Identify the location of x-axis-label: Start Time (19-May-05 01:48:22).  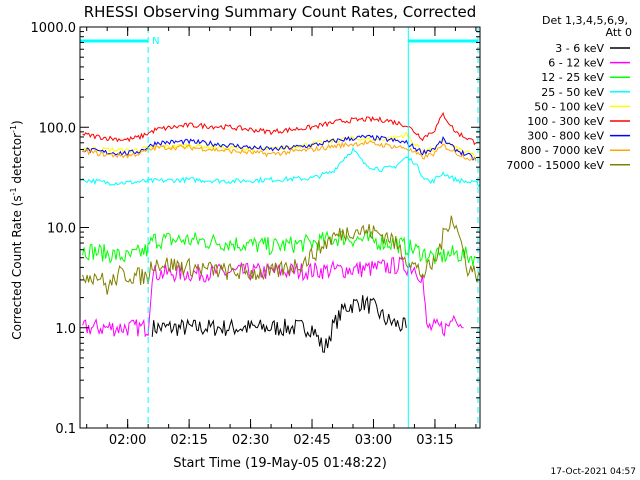
(280, 463).